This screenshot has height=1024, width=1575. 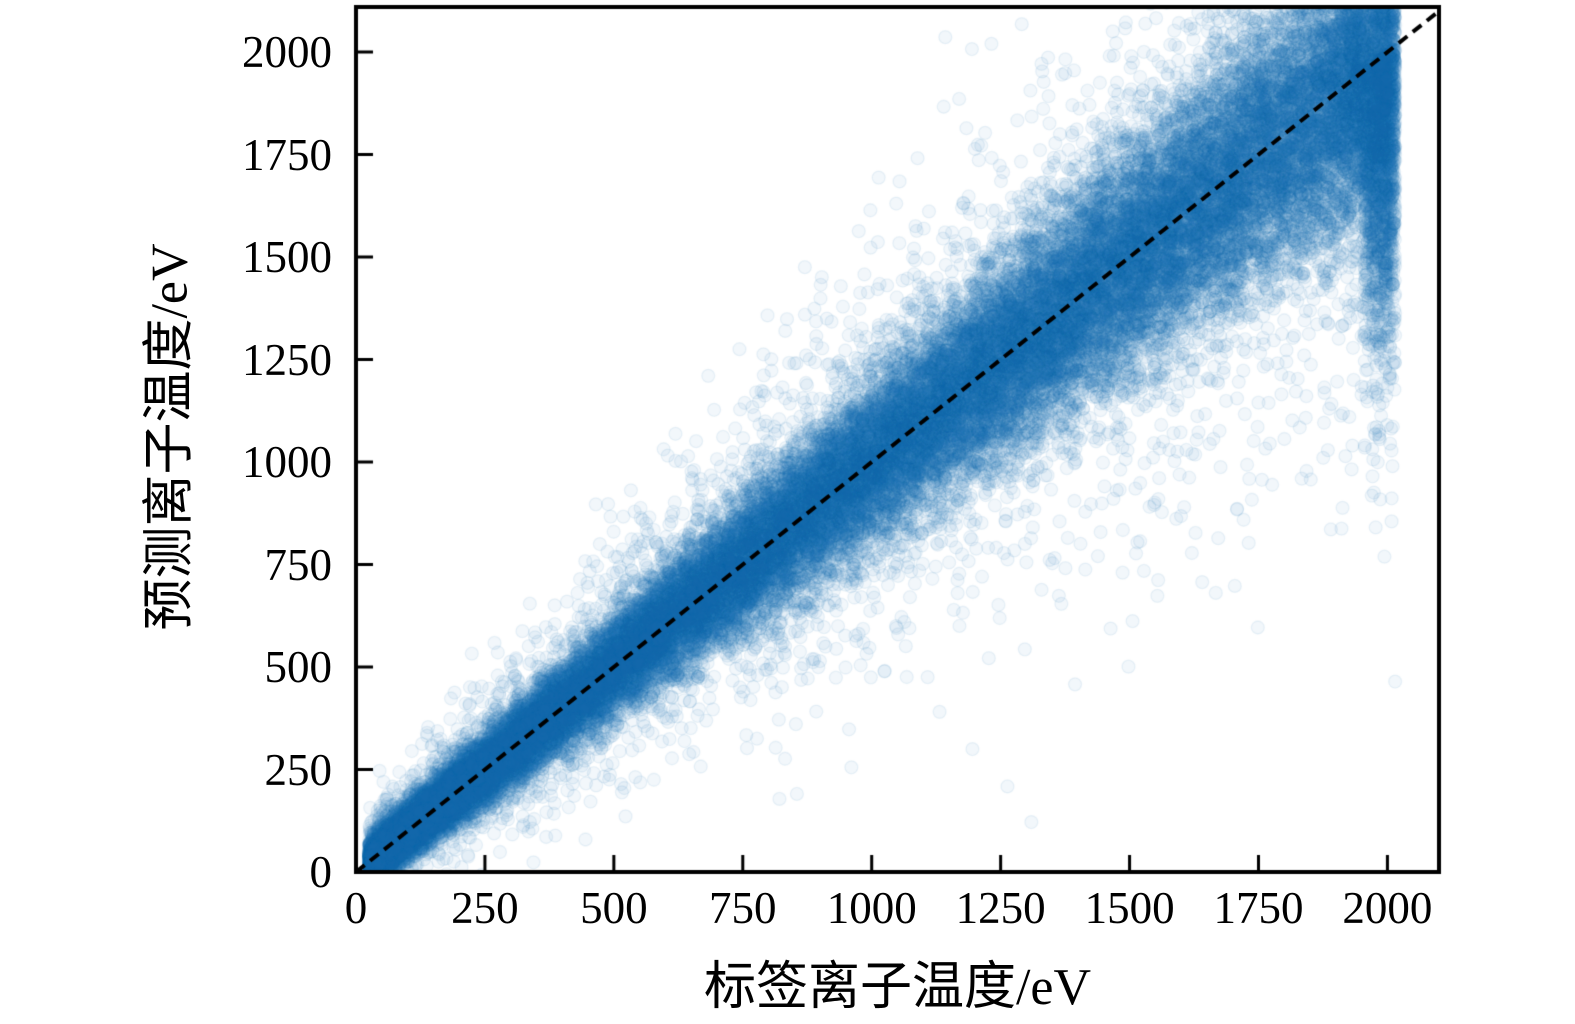 I want to click on x-axis-label: 标签离子温度/eV, so click(x=897, y=987).